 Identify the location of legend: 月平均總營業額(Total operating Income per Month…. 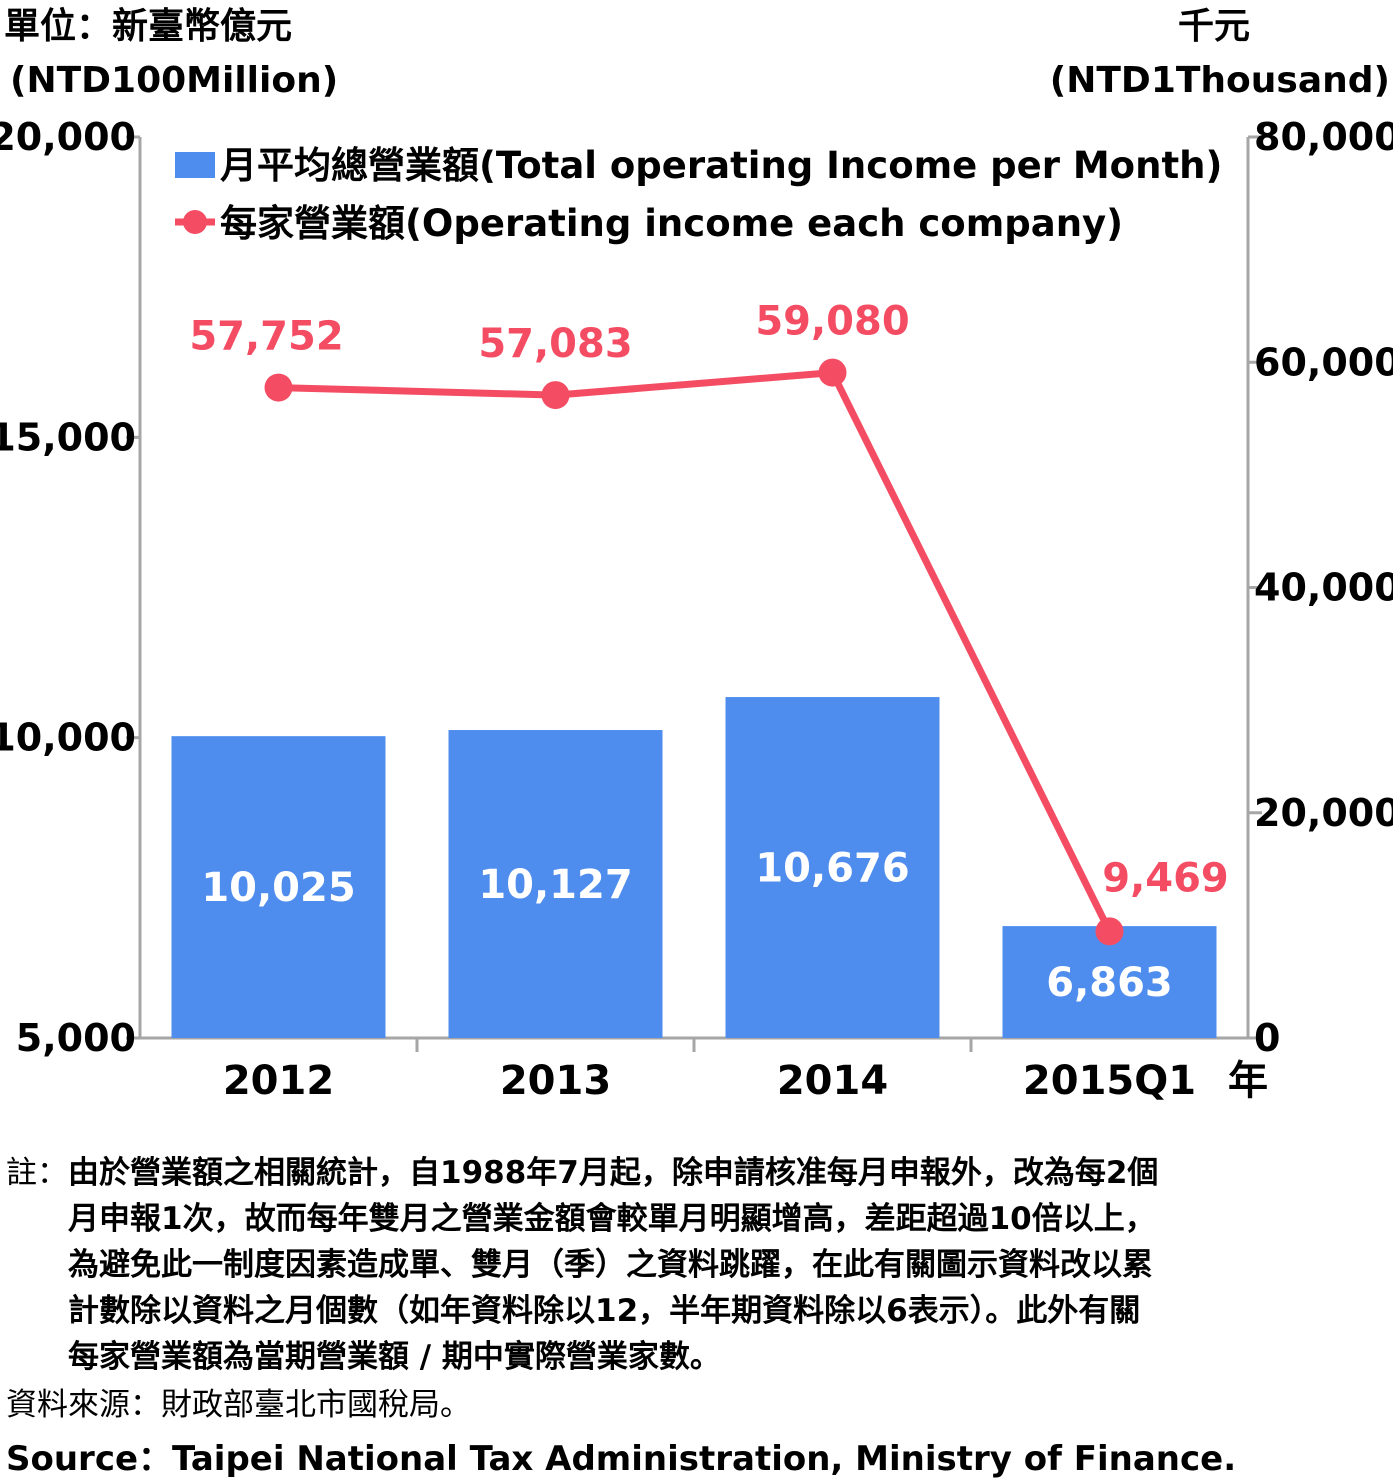
(698, 194).